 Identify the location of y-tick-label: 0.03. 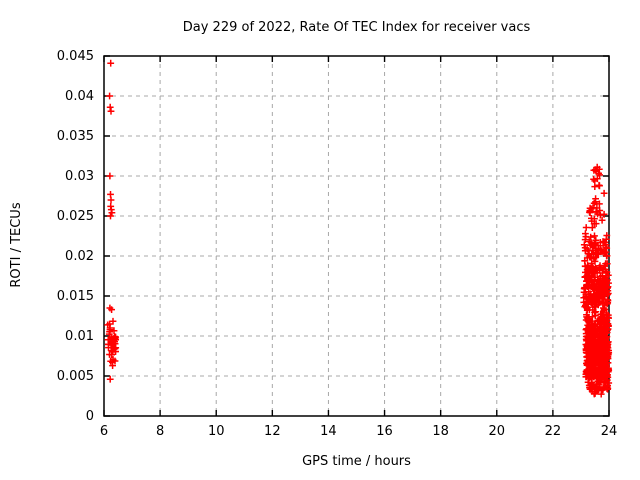
(79, 176).